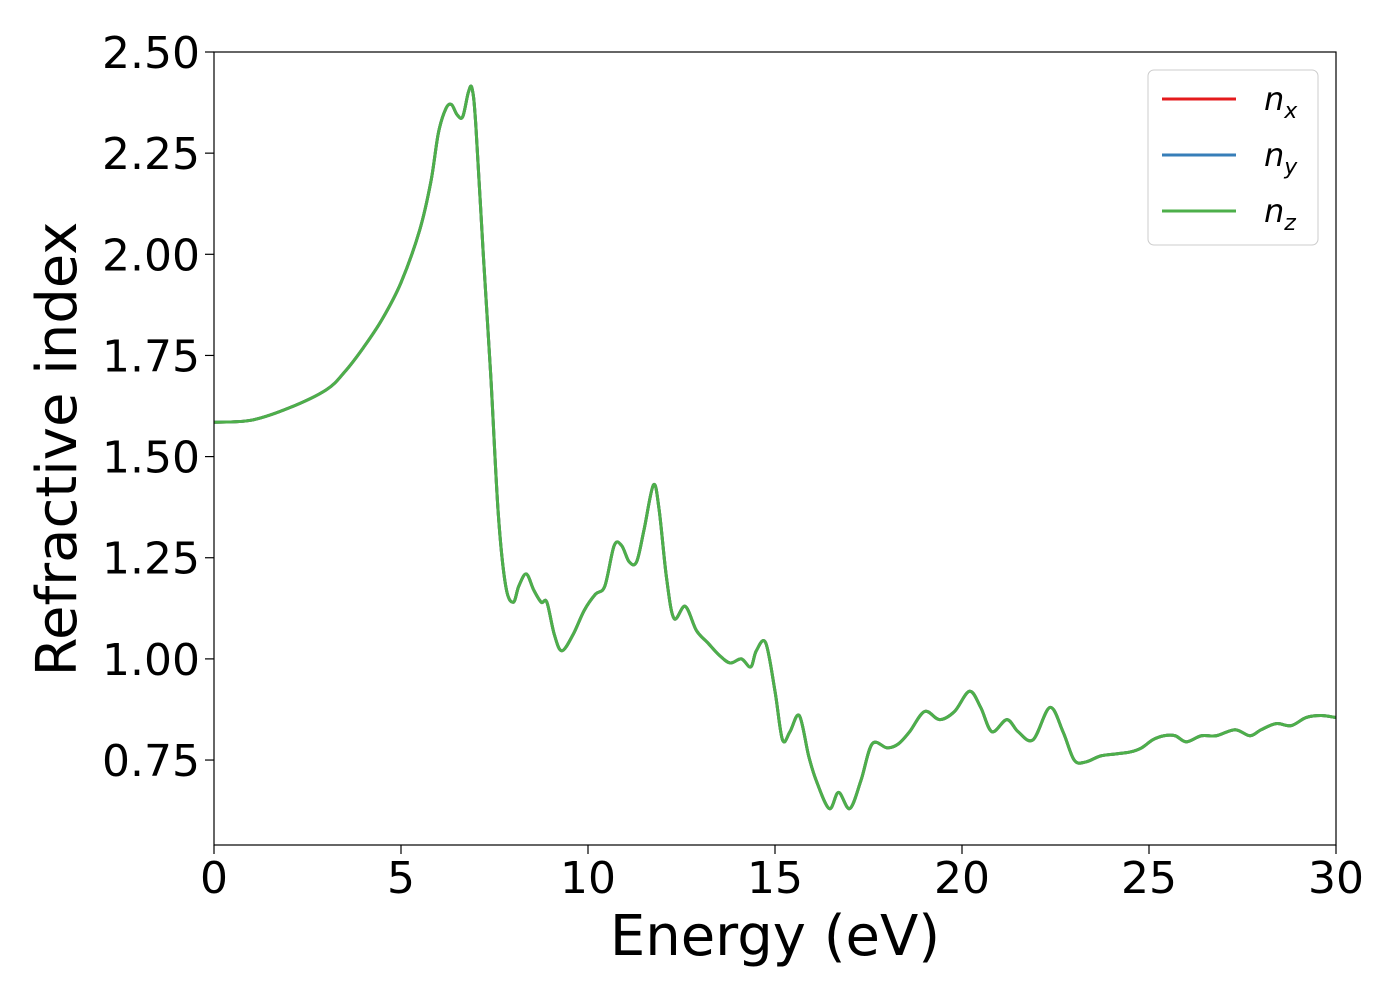  What do you see at coordinates (588, 878) in the screenshot?
I see `x-tick-label: 10` at bounding box center [588, 878].